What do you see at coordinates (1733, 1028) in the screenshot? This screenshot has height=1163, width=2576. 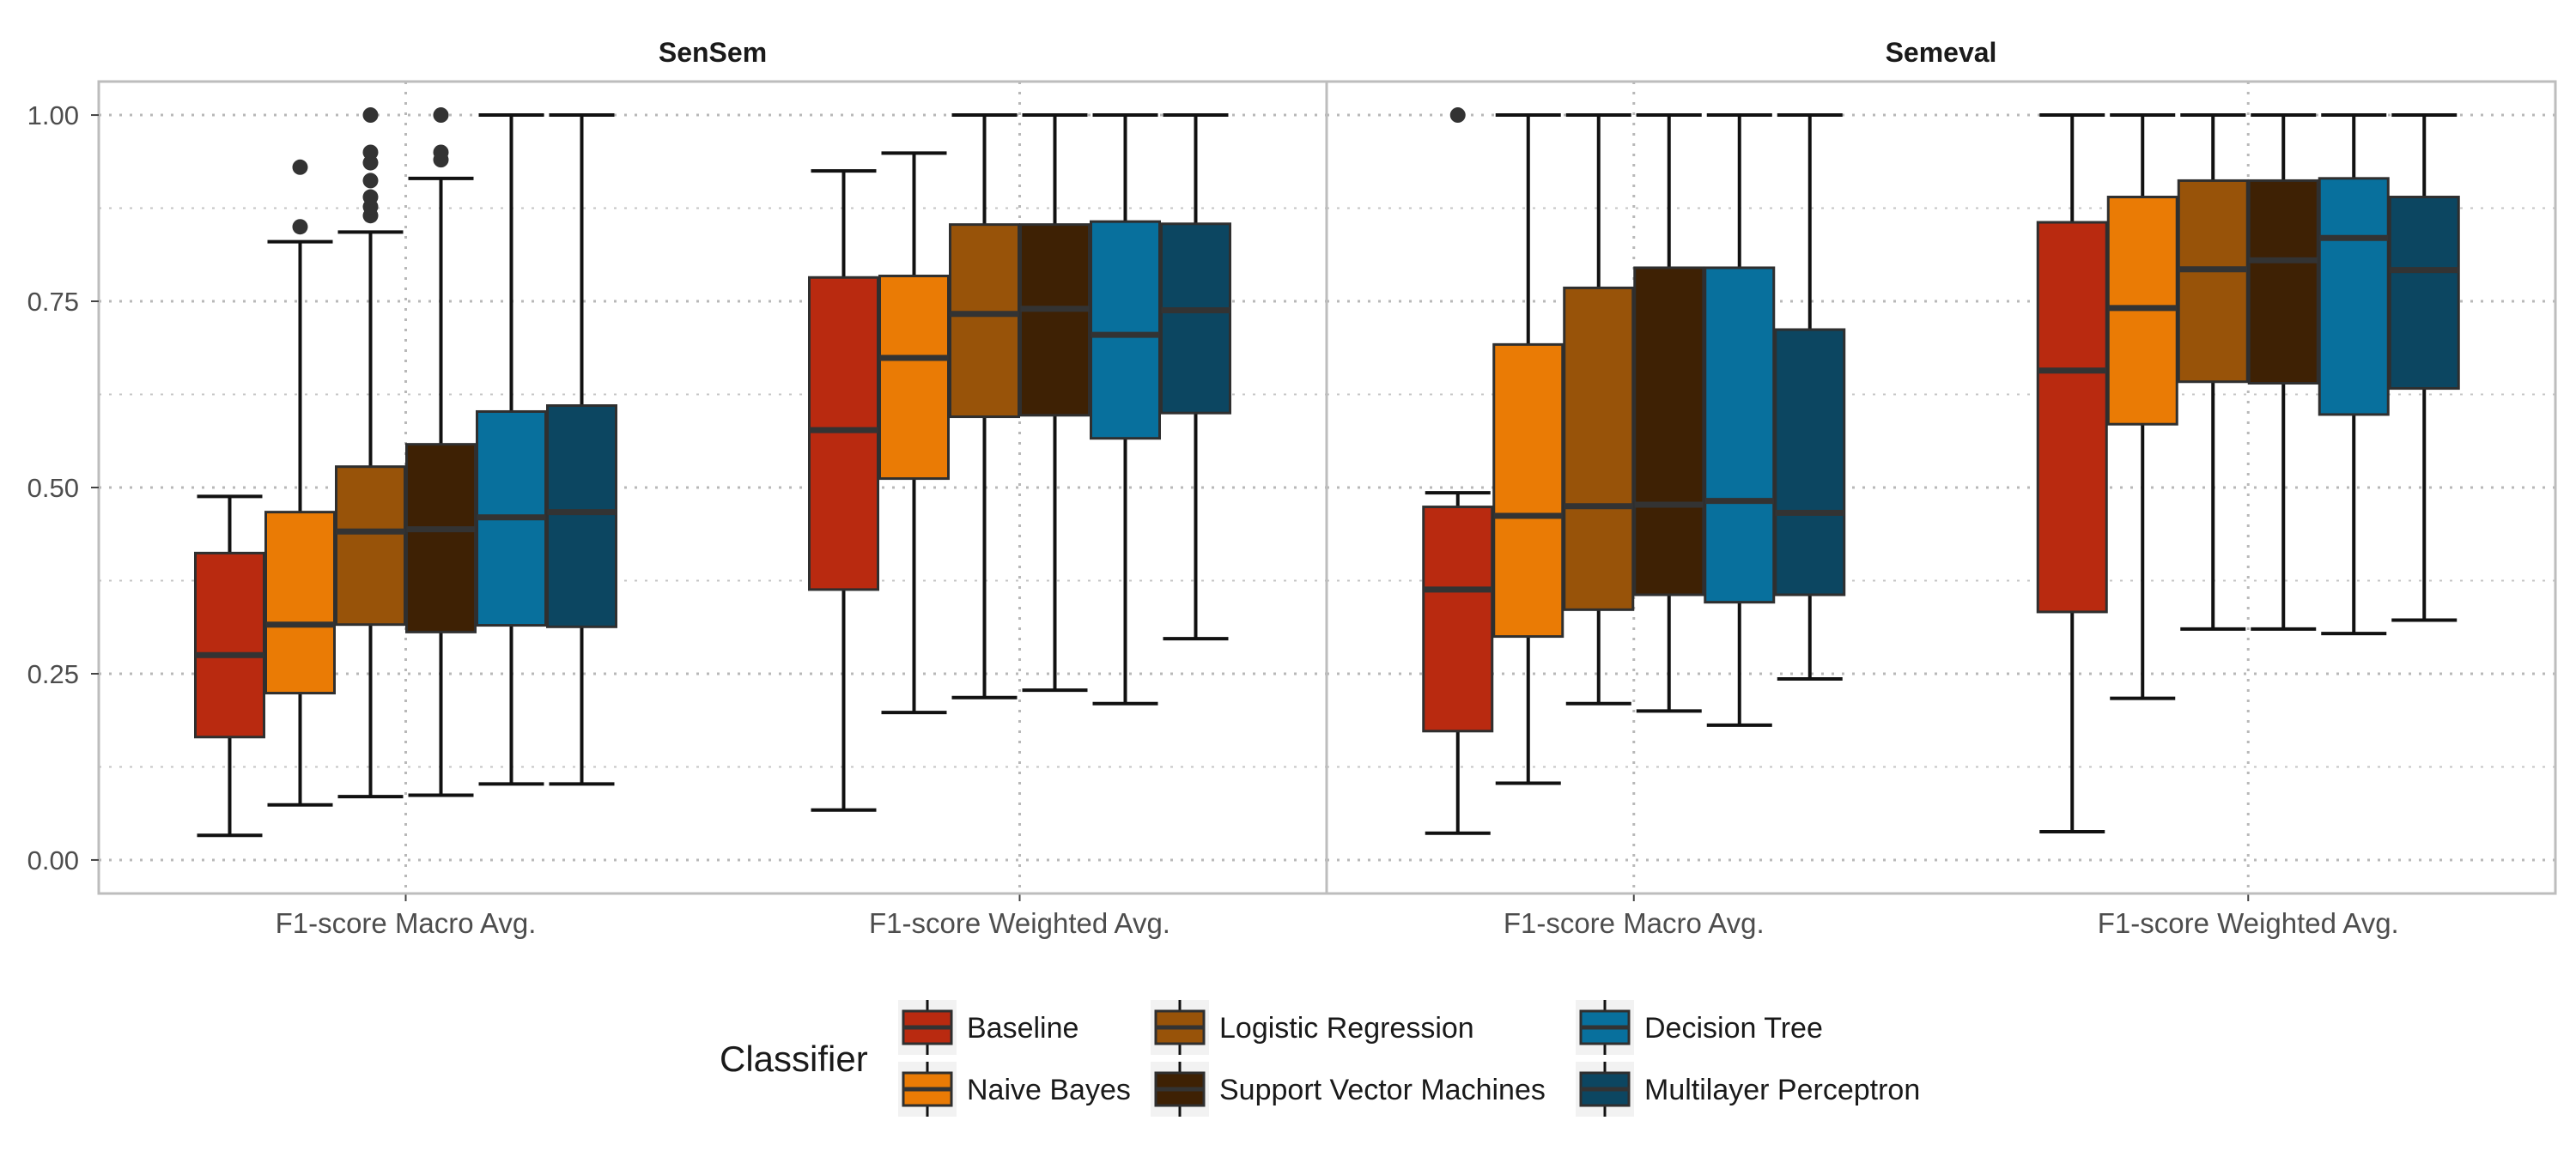 I see `legend-label: Decision Tree` at bounding box center [1733, 1028].